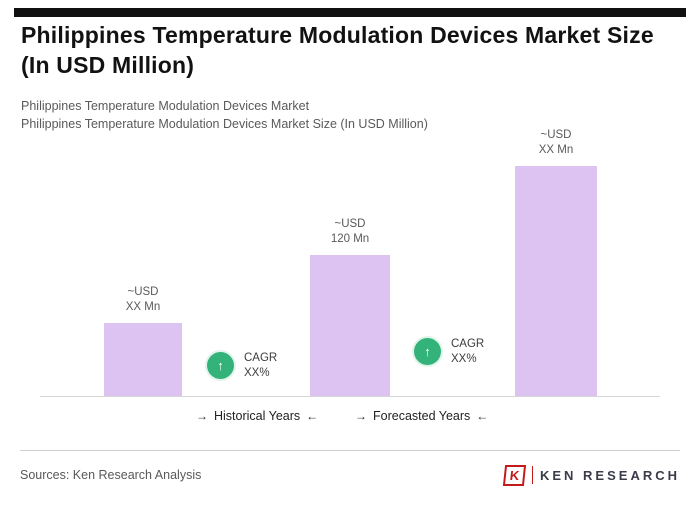 The image size is (700, 520). I want to click on ken-research-logo: K KEN RESEARCH, so click(591, 475).